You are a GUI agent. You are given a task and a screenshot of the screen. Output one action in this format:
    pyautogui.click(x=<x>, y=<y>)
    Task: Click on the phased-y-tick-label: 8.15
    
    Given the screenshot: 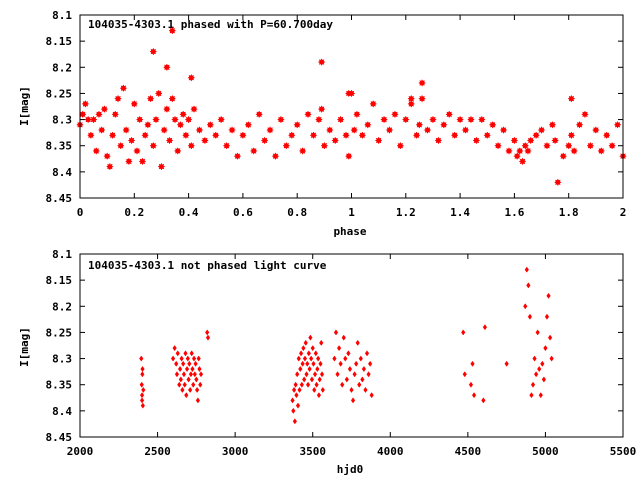 What is the action you would take?
    pyautogui.click(x=59, y=41)
    